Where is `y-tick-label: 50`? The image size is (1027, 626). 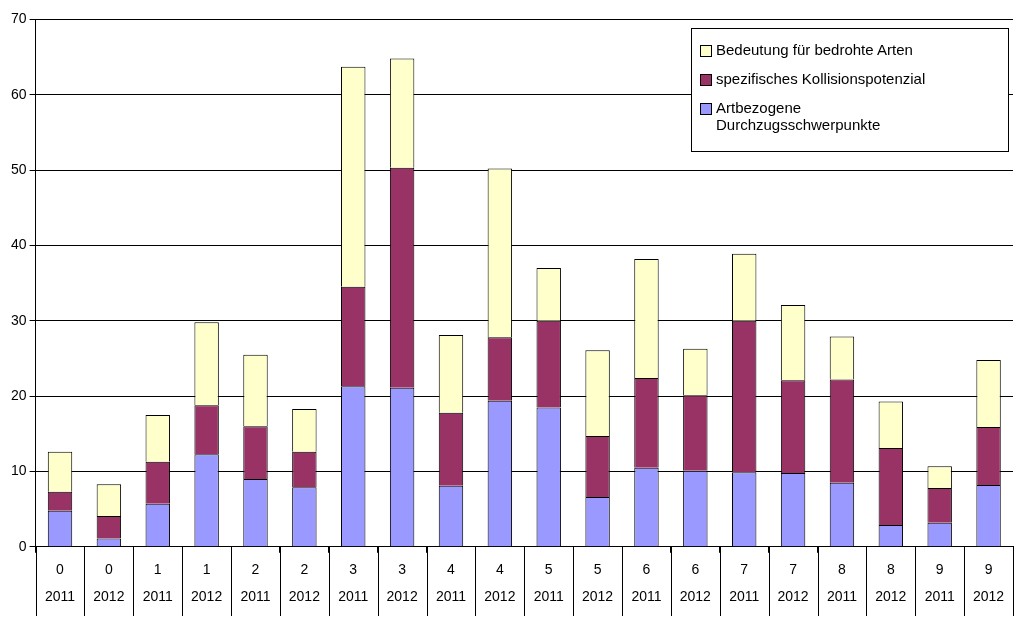
y-tick-label: 50 is located at coordinates (18, 168).